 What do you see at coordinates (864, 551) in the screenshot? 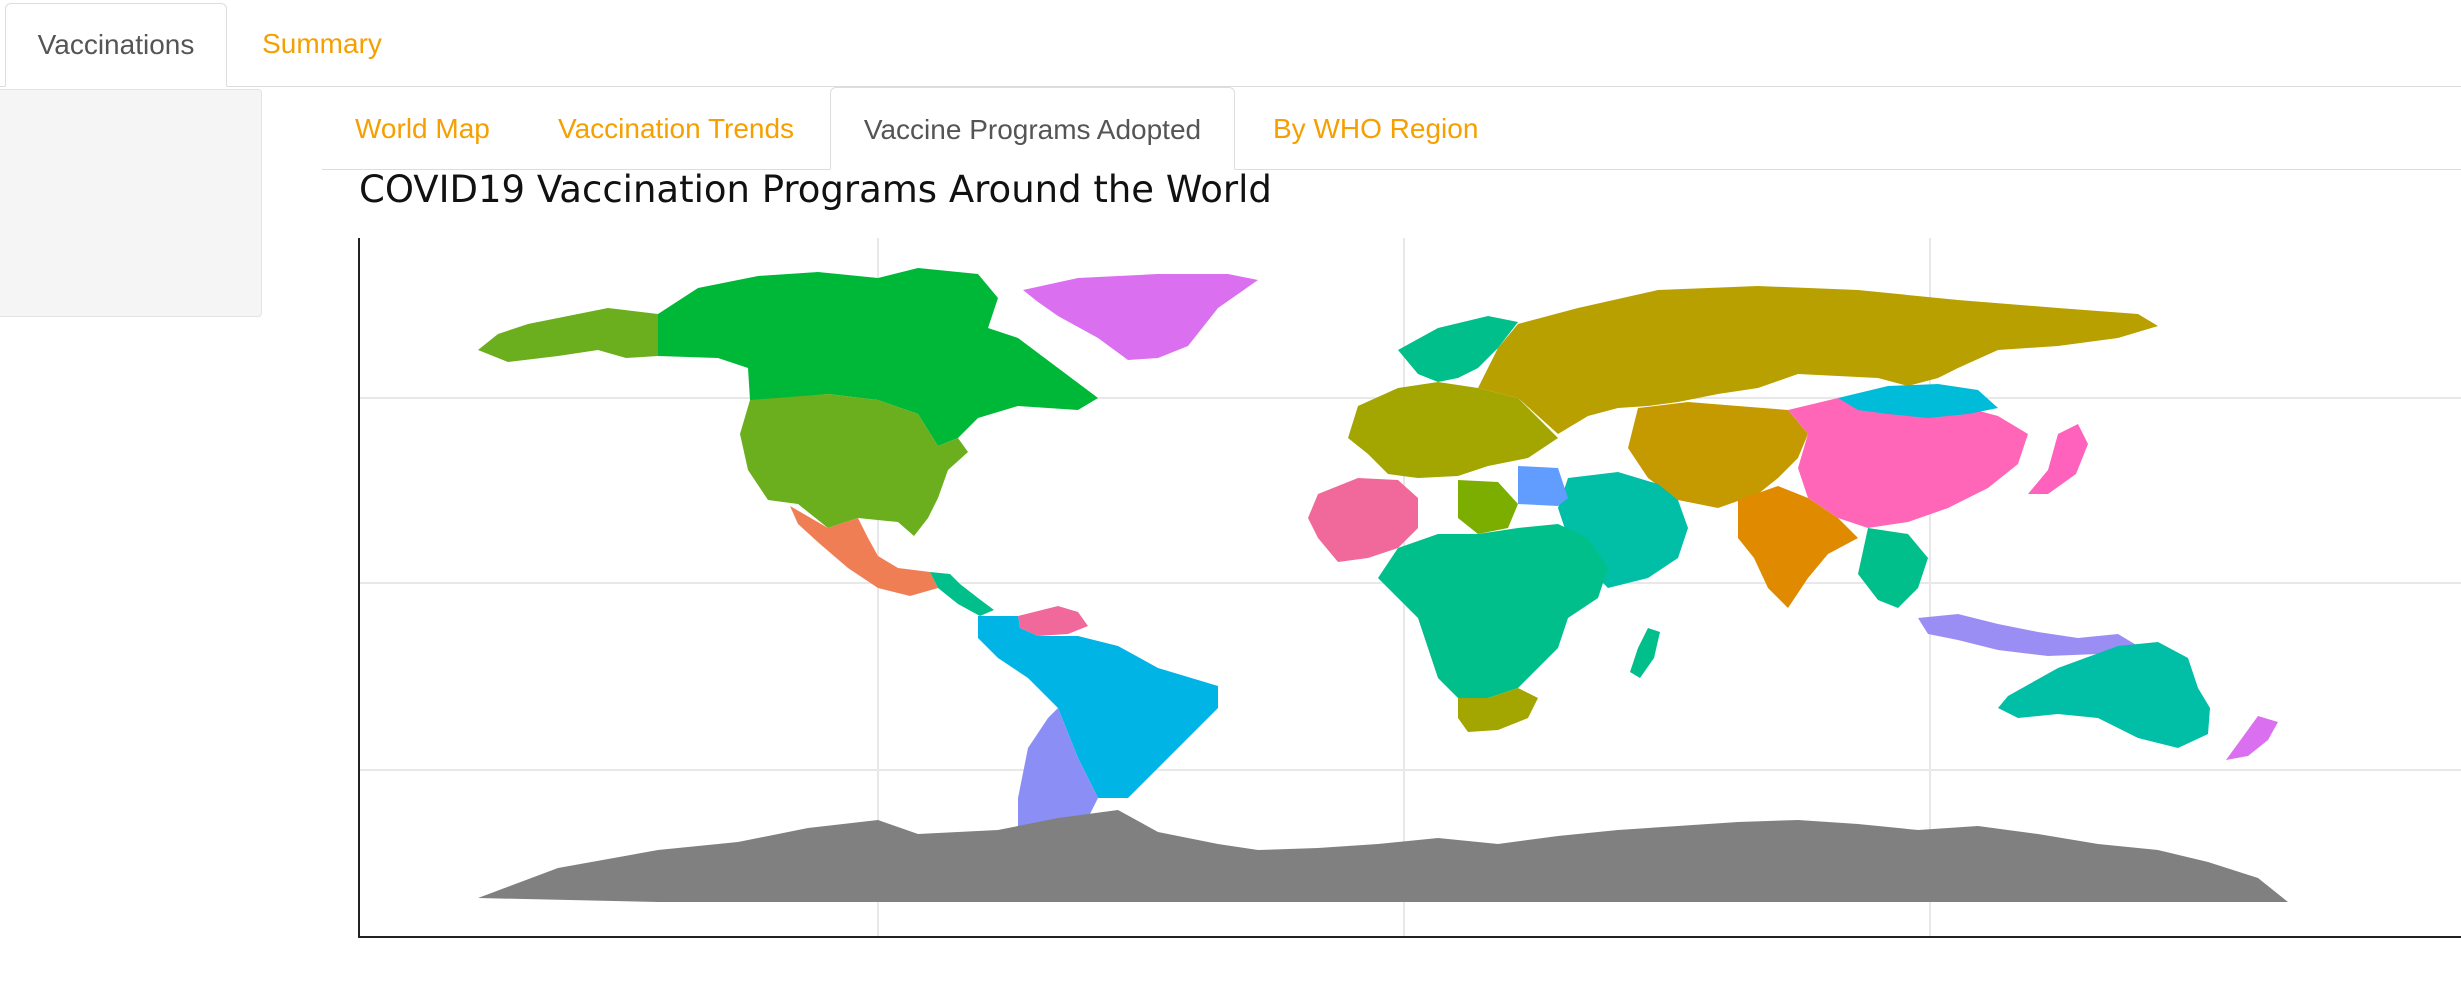
I see `map-region-mexico` at bounding box center [864, 551].